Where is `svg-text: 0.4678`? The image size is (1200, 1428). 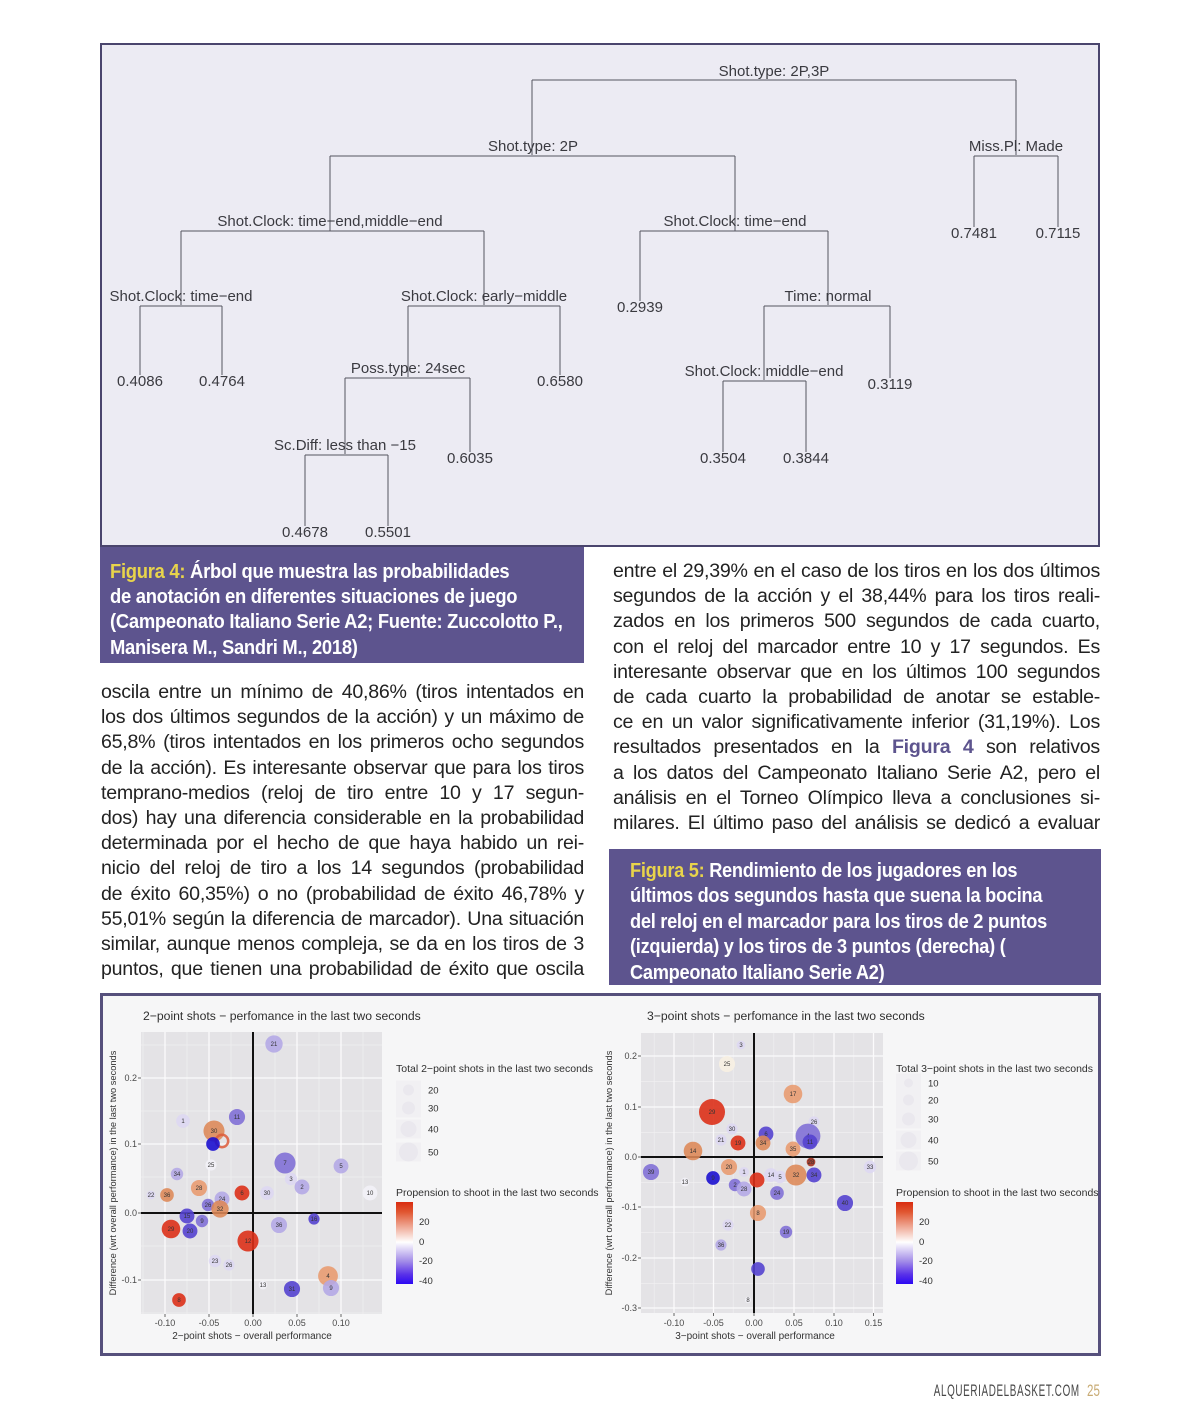 svg-text: 0.4678 is located at coordinates (305, 532).